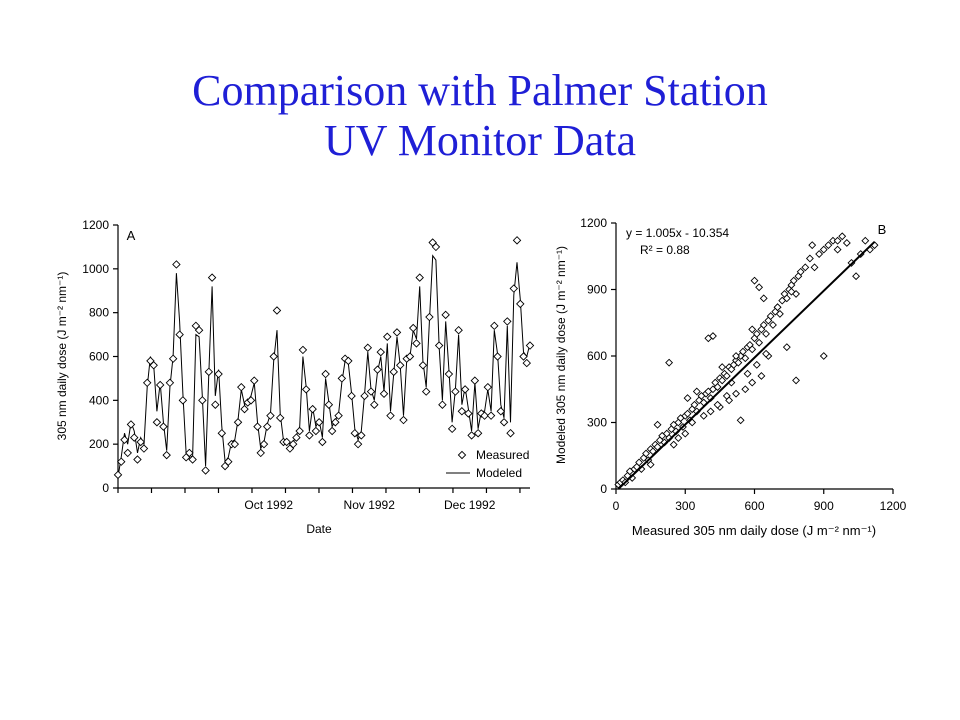  Describe the element at coordinates (62, 356) in the screenshot. I see `panel-a-y-axis-label: 305 nm daily dose (J m⁻² nm⁻¹)` at that location.